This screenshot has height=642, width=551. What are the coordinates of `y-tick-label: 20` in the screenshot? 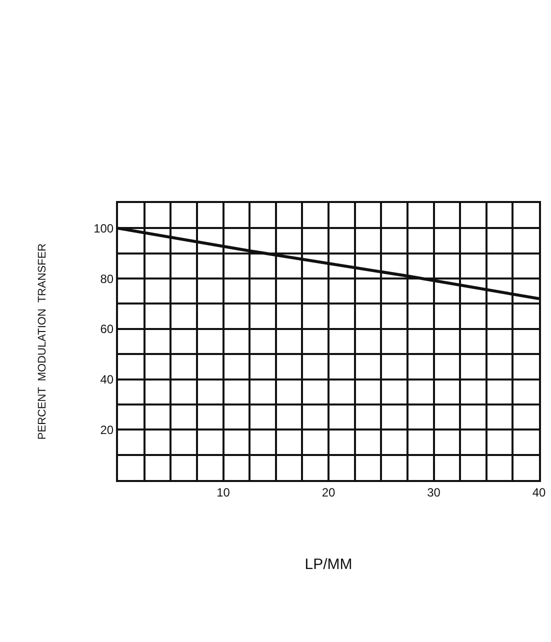 It's located at (107, 429).